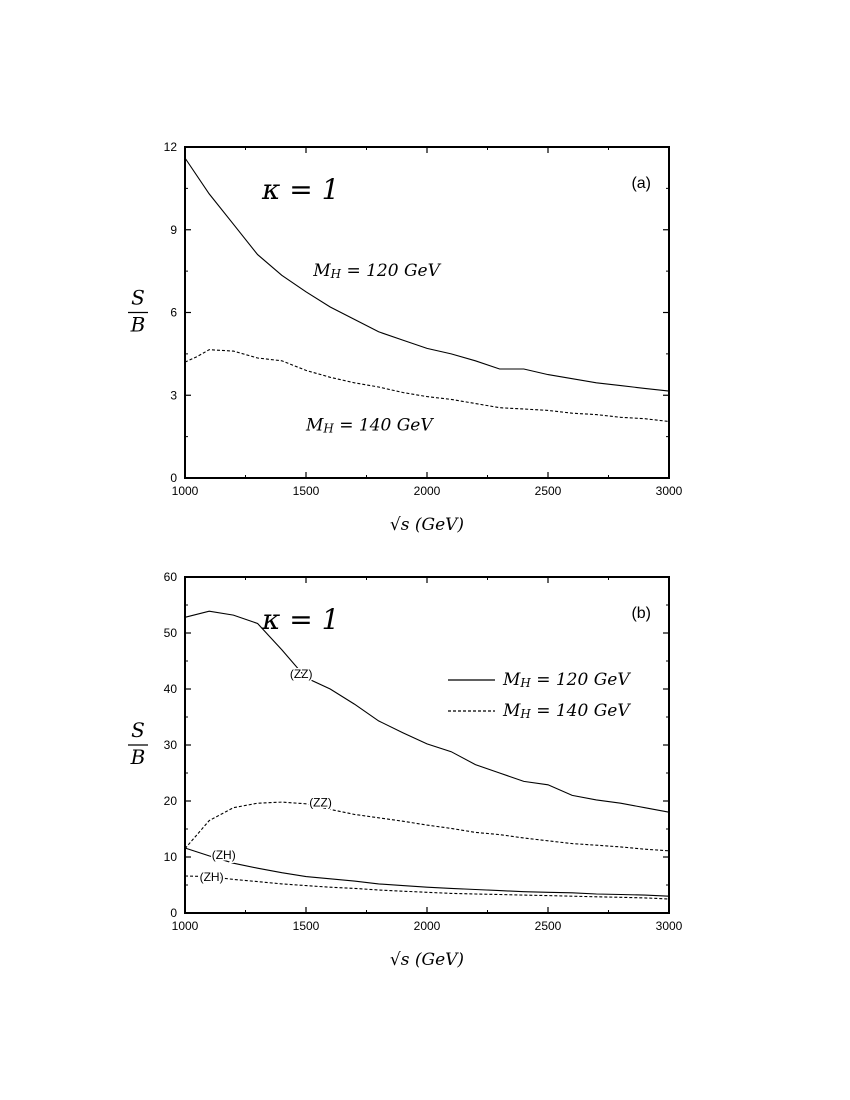 This screenshot has height=1100, width=850. What do you see at coordinates (566, 711) in the screenshot?
I see `legend-label: MH = 140 GeV` at bounding box center [566, 711].